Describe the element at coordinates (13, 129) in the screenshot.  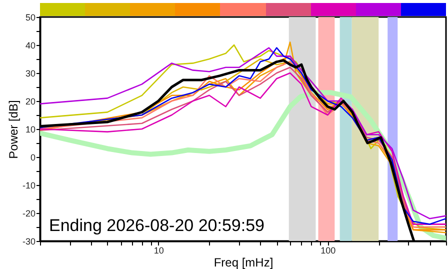
I see `y-axis-title: Power [dB]` at that location.